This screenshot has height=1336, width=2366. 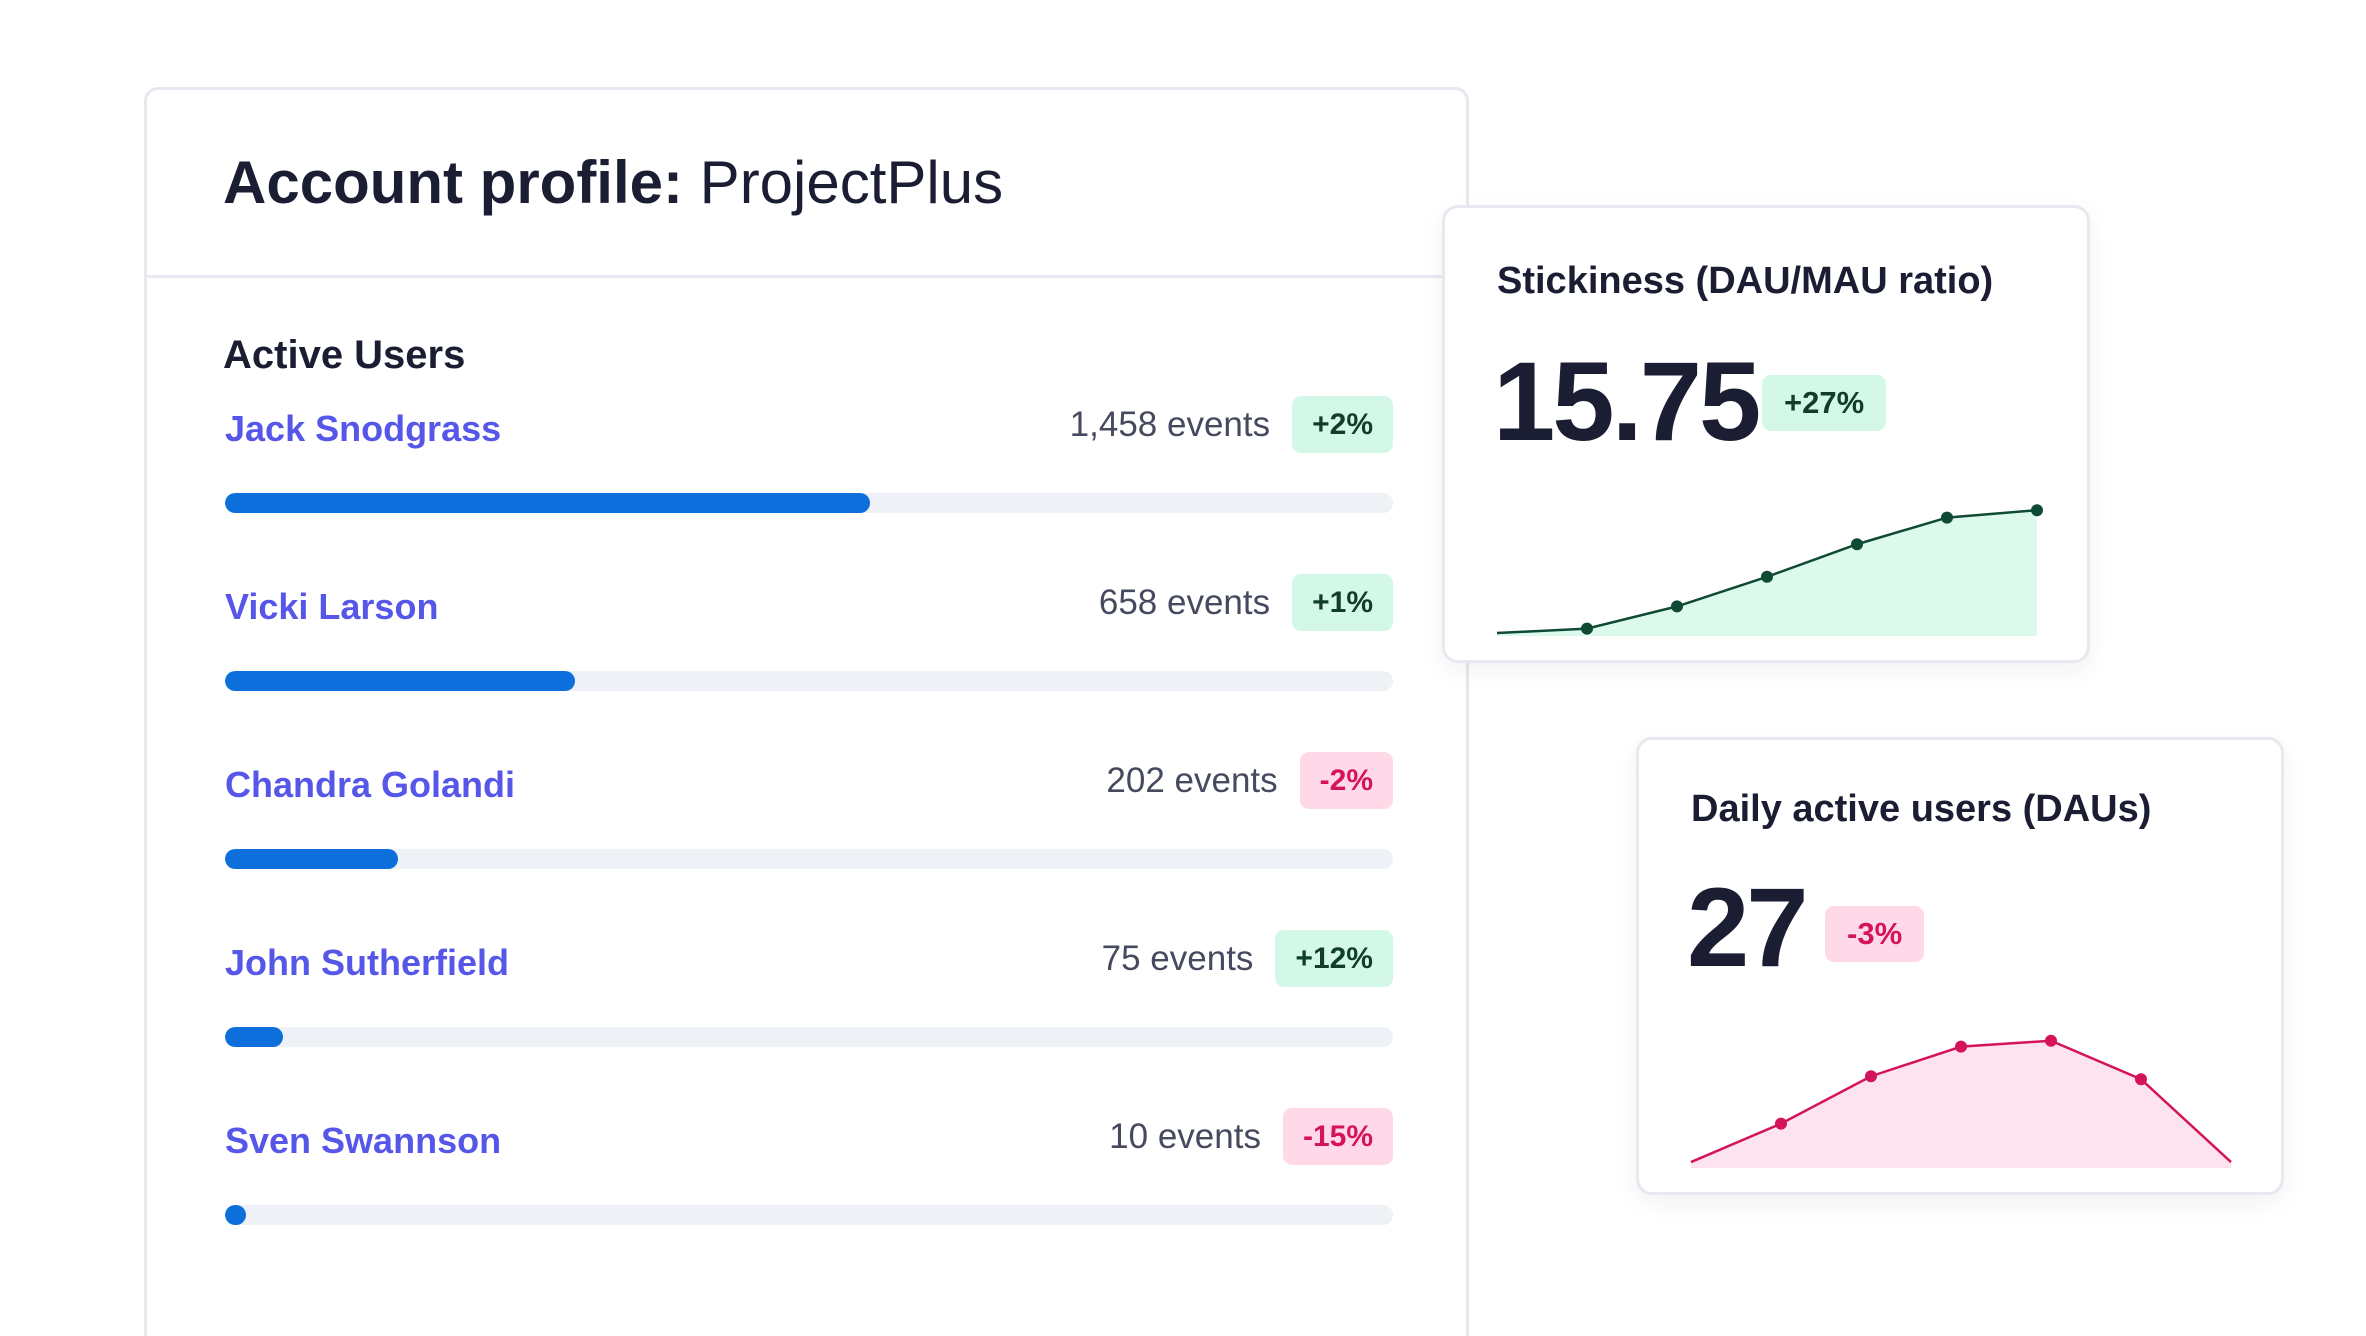 What do you see at coordinates (363, 428) in the screenshot?
I see `user-name-link: Jack Snodgrass` at bounding box center [363, 428].